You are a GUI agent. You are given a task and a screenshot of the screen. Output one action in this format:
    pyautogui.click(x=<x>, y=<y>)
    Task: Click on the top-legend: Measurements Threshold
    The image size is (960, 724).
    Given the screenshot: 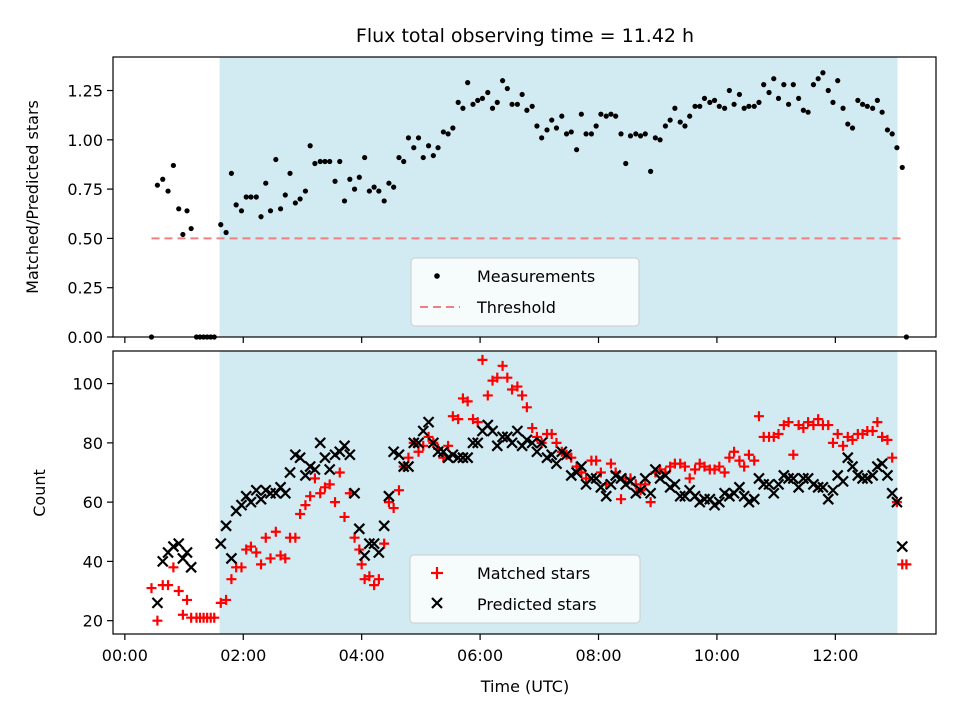 What is the action you would take?
    pyautogui.click(x=525, y=292)
    